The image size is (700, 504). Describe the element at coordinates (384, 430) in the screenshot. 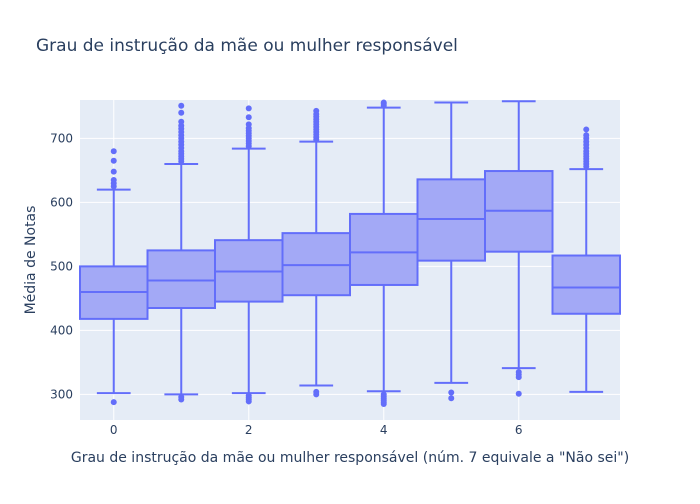

I see `x-tick-label: 4` at that location.